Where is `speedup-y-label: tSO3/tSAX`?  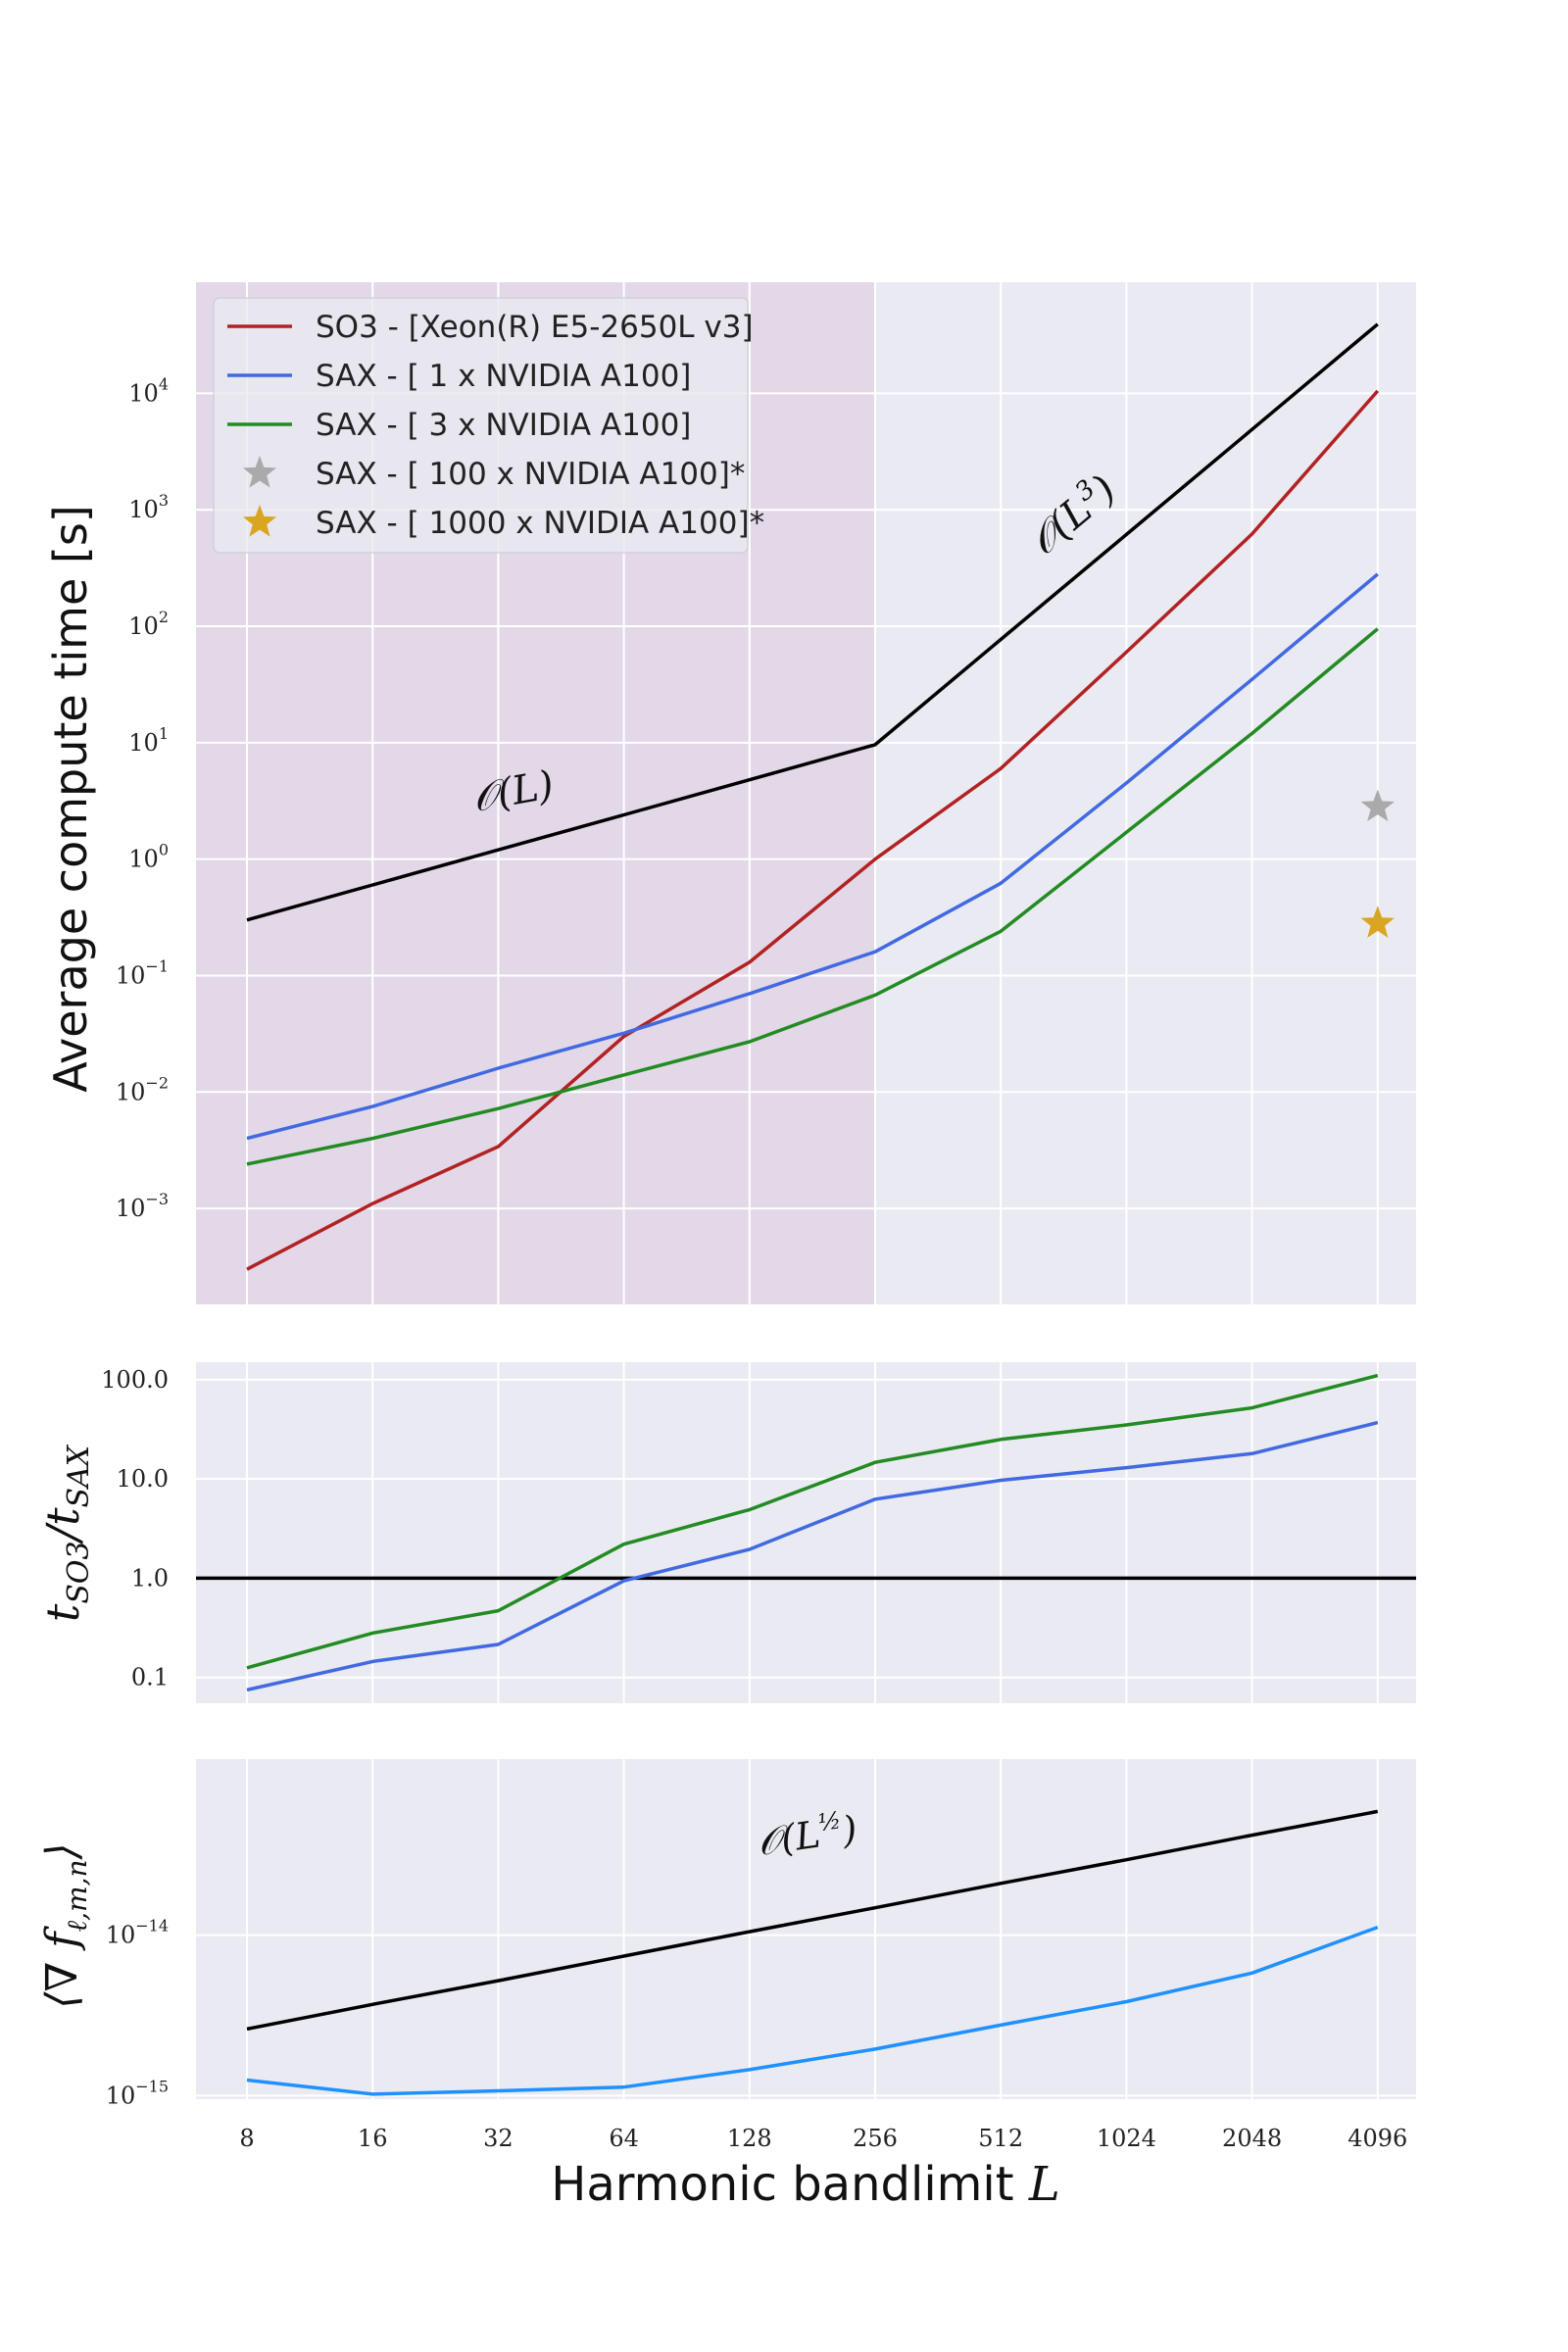
speedup-y-label: tSO3/tSAX is located at coordinates (66, 1533).